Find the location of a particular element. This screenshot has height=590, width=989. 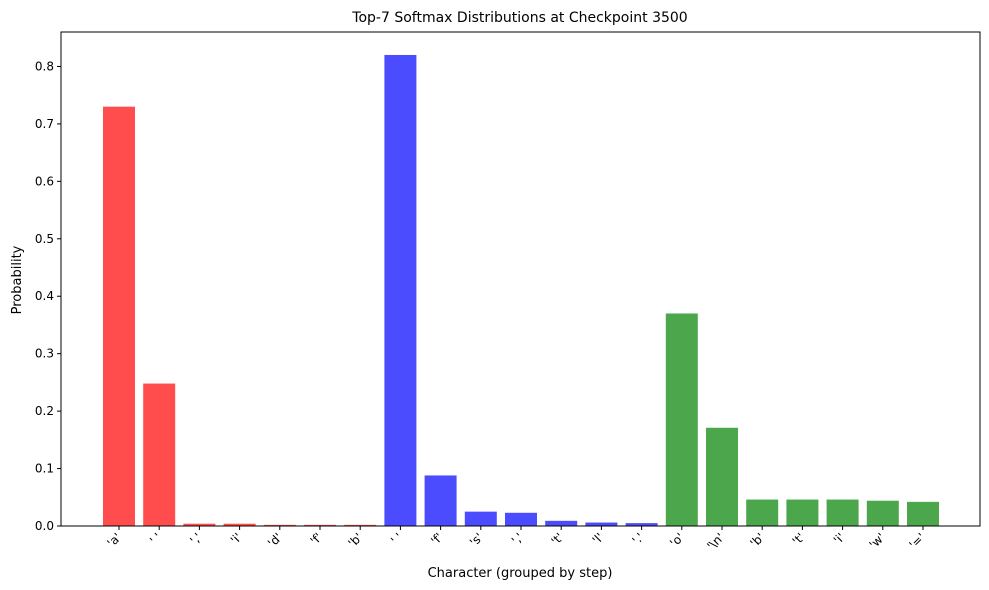

y-tick-label: 0.7 is located at coordinates (44, 124).